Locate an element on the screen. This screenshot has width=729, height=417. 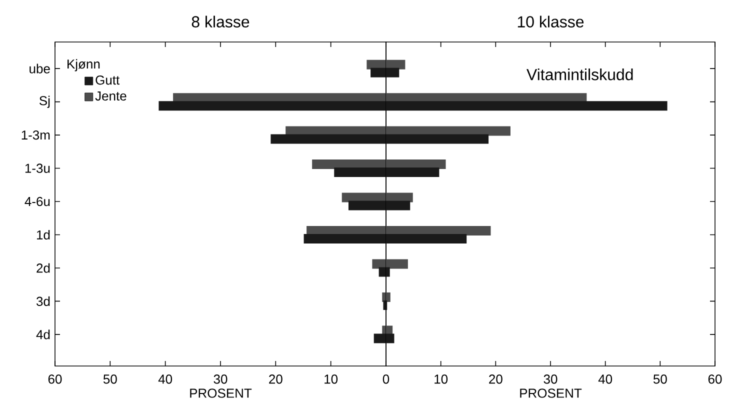
legend-label: Gutt is located at coordinates (108, 80).